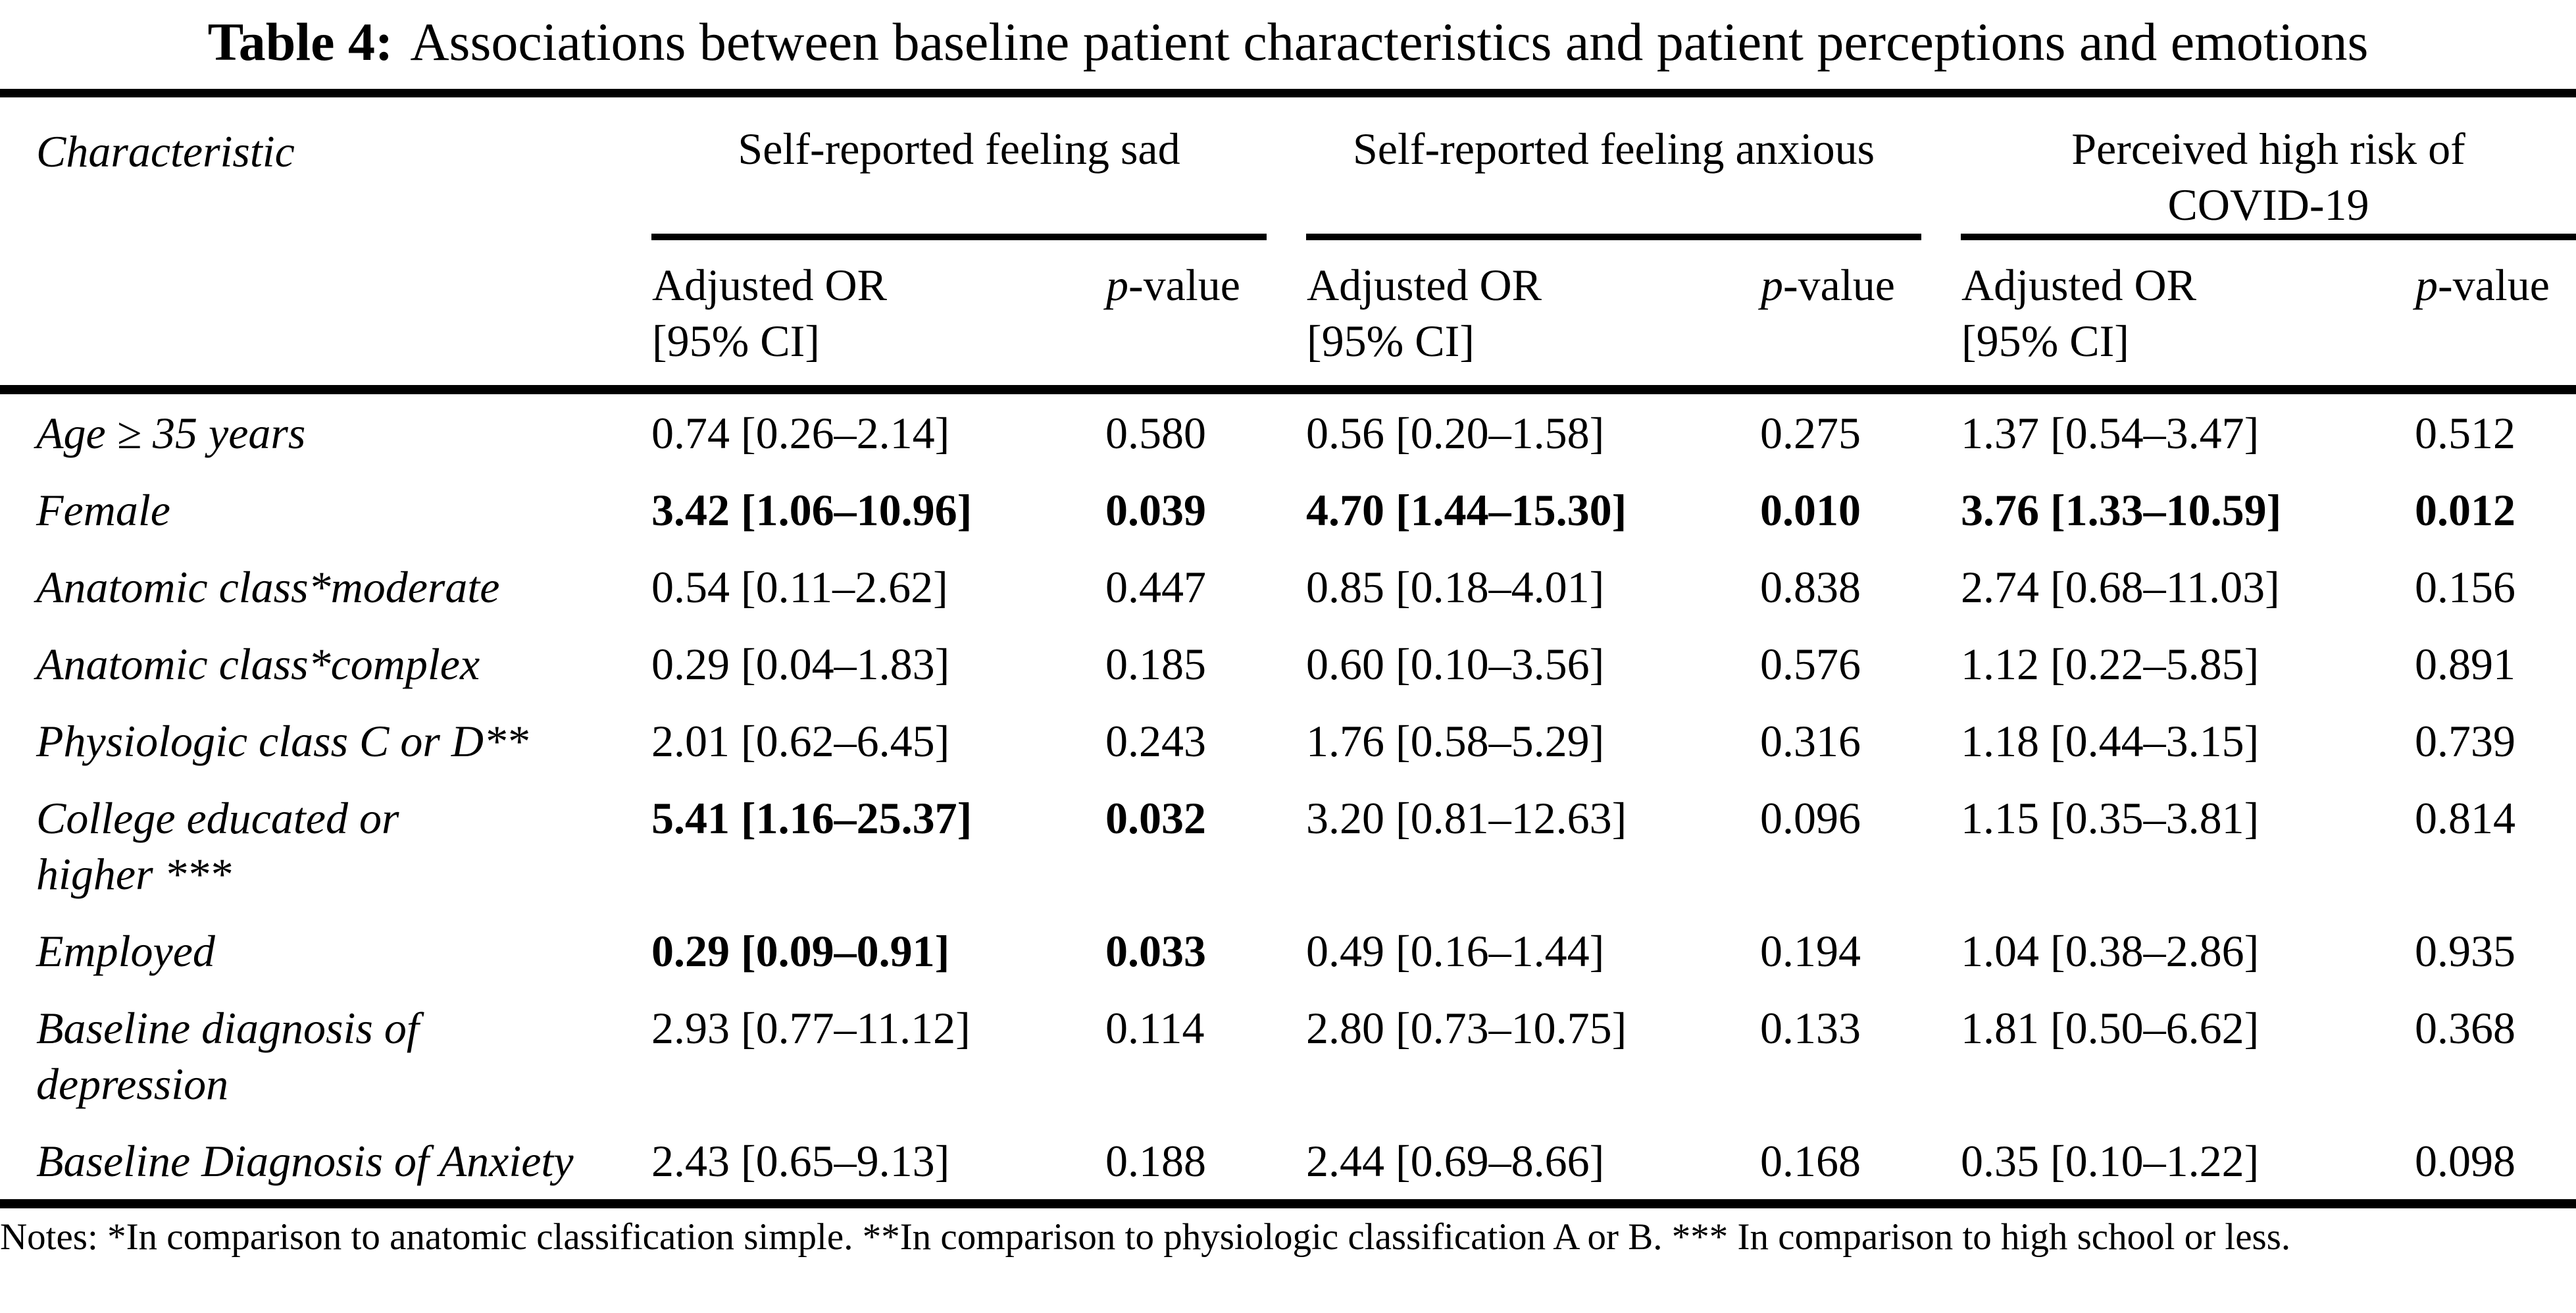  What do you see at coordinates (2495, 1165) in the screenshot?
I see `p-value-cell: 0.098` at bounding box center [2495, 1165].